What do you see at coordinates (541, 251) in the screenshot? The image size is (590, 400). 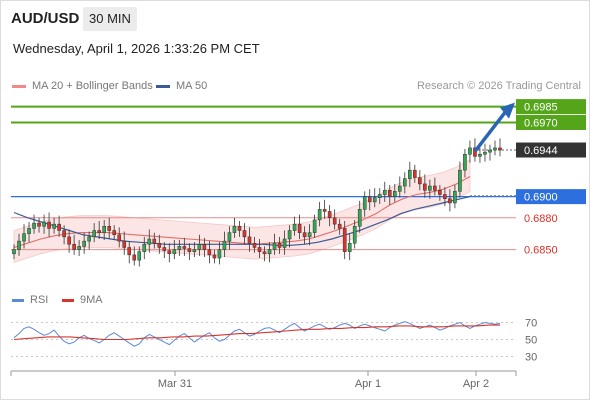 I see `level-label-0-6850: 0.6850` at bounding box center [541, 251].